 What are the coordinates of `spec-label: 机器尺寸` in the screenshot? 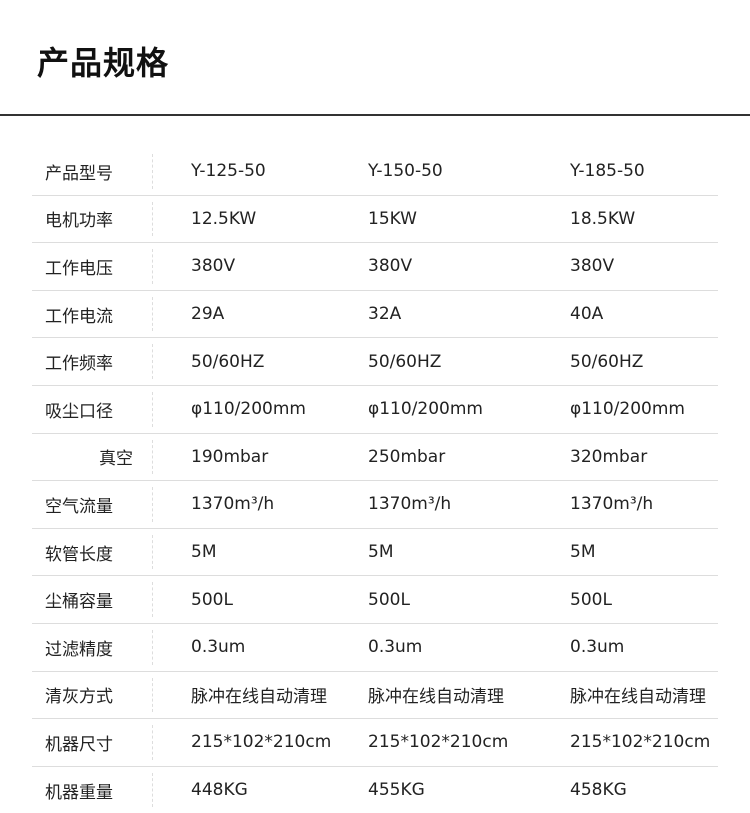 It's located at (79, 744).